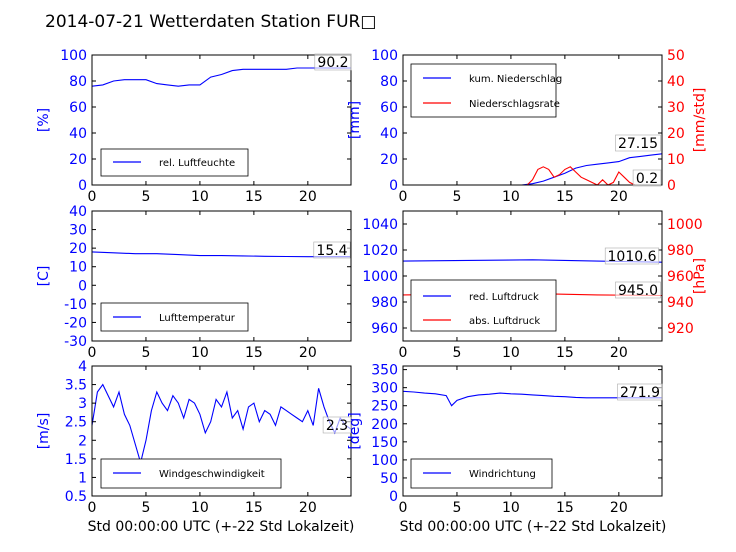 This screenshot has width=736, height=552. What do you see at coordinates (82, 367) in the screenshot?
I see `y-tick-label: 4` at bounding box center [82, 367].